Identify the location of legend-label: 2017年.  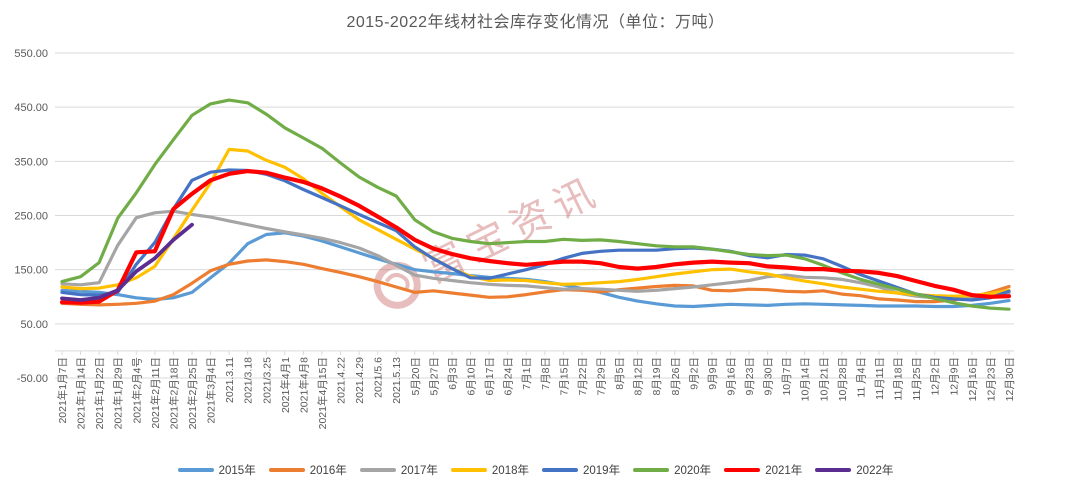
(419, 471).